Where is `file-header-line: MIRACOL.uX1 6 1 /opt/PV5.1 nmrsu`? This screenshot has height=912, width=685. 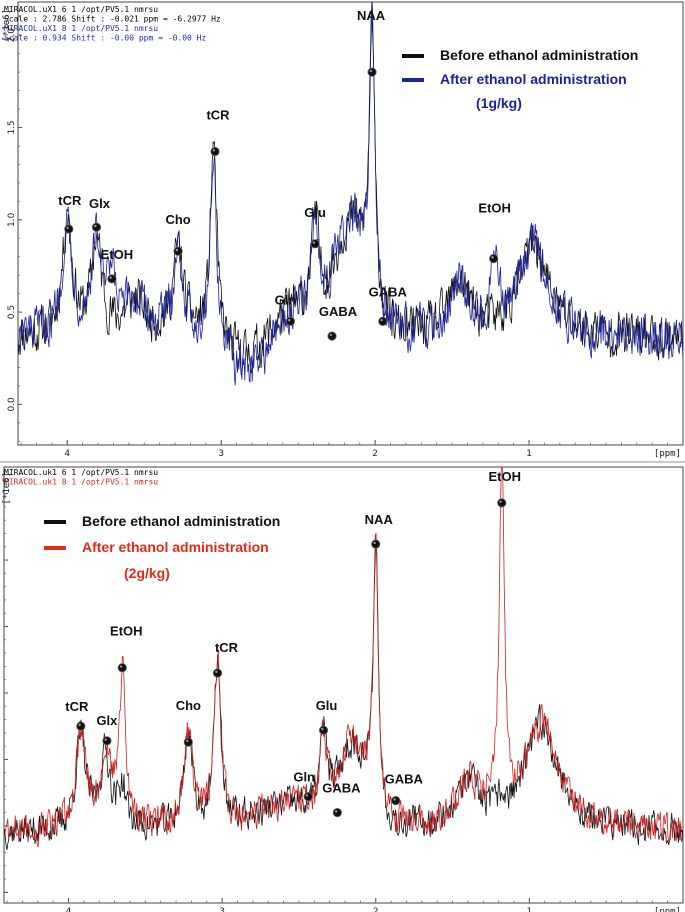
file-header-line: MIRACOL.uX1 6 1 /opt/PV5.1 nmrsu is located at coordinates (81, 9).